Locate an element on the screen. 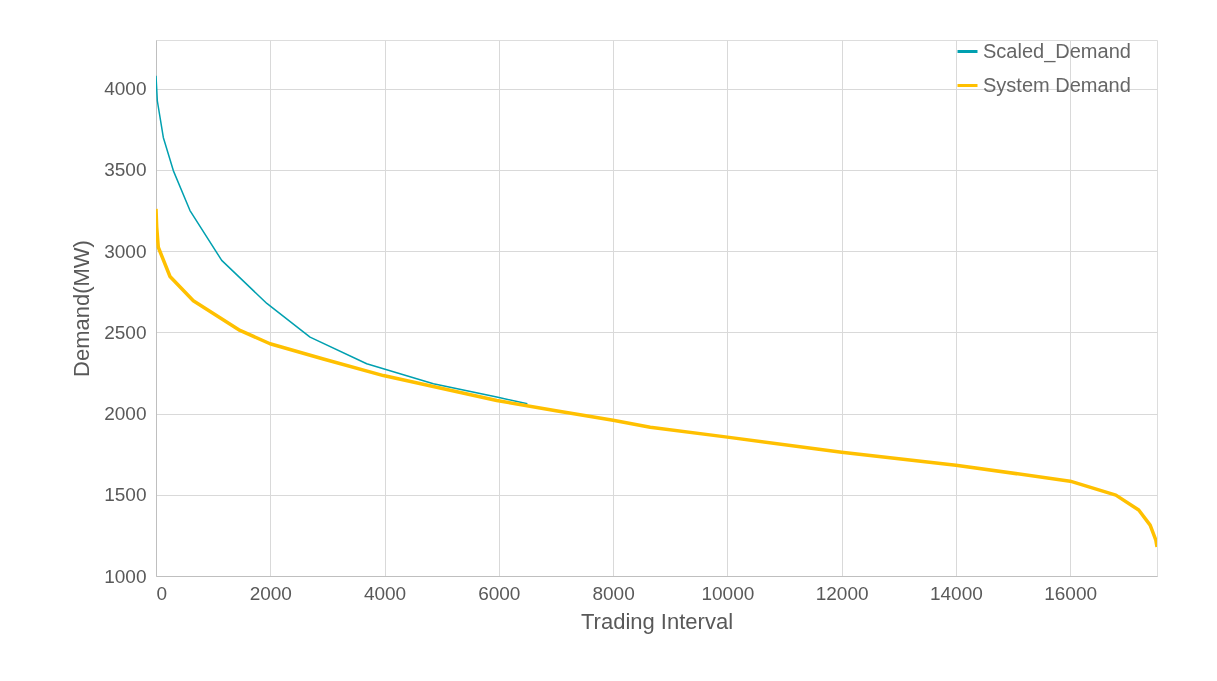  x-tick-label: 4000 is located at coordinates (385, 593).